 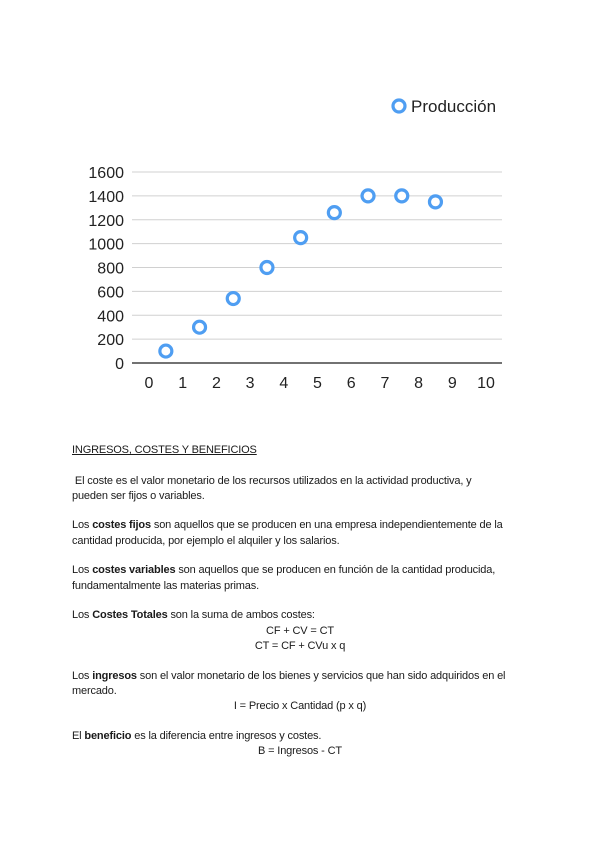 I want to click on text-run: I = Precio x Cantidad (p x q), so click(x=300, y=706).